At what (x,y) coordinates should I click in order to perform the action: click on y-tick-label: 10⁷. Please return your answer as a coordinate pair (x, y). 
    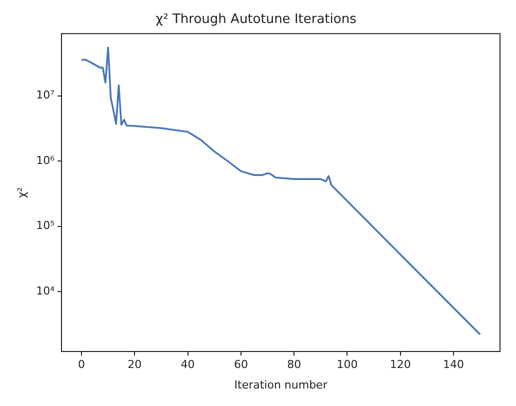
    Looking at the image, I should click on (45, 95).